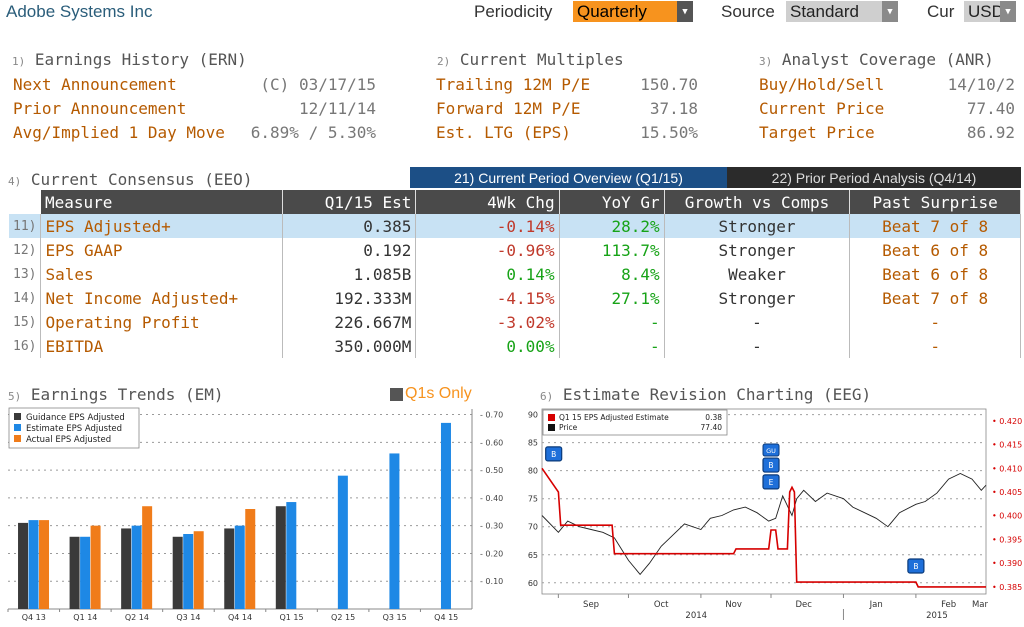 This screenshot has width=1024, height=627. What do you see at coordinates (1007, 468) in the screenshot?
I see `right-tick-label: • 0.410` at bounding box center [1007, 468].